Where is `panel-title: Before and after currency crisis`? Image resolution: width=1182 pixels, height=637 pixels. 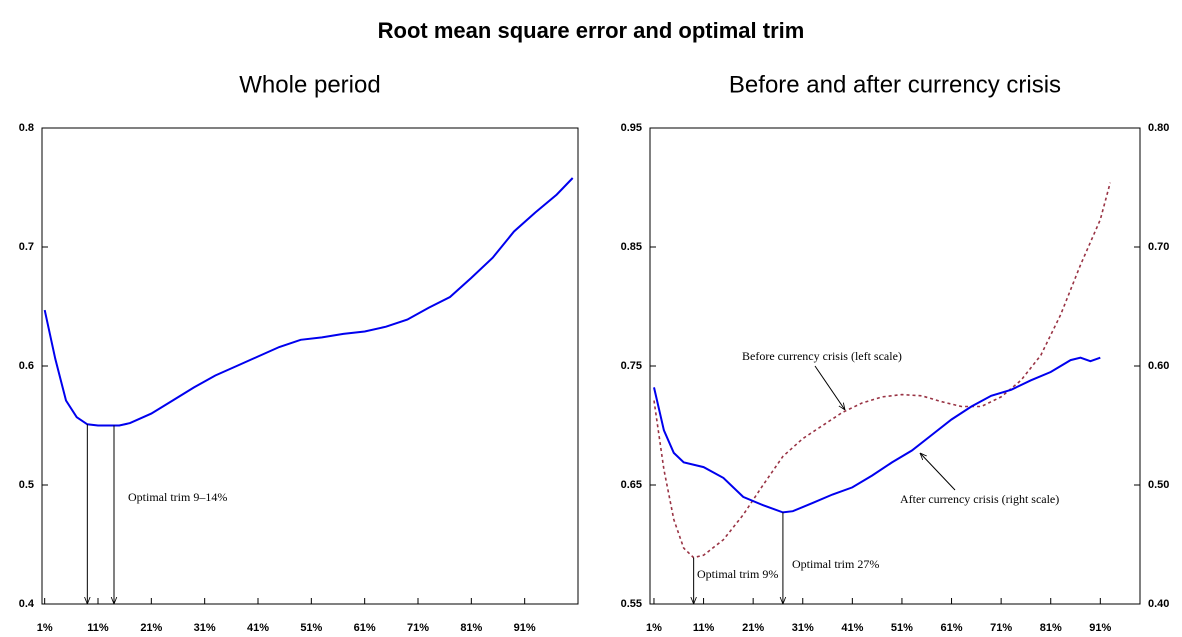
panel-title: Before and after currency crisis is located at coordinates (895, 84).